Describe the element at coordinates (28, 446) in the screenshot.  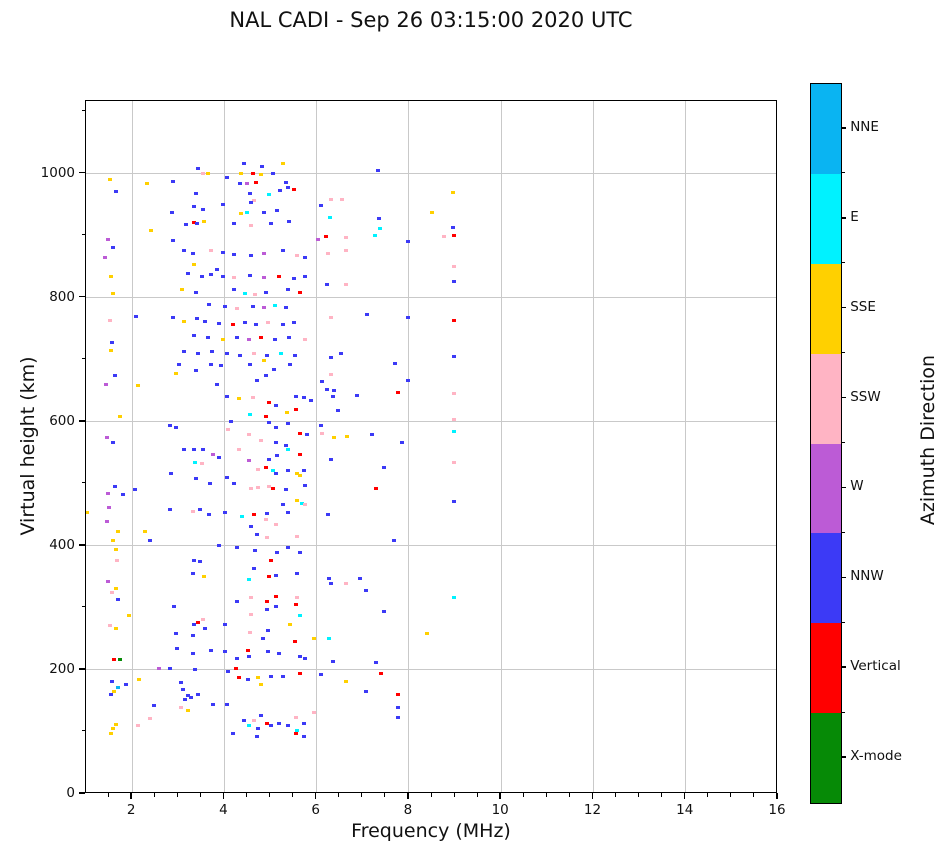
I see `y-axis-label: Virtual height (km)` at that location.